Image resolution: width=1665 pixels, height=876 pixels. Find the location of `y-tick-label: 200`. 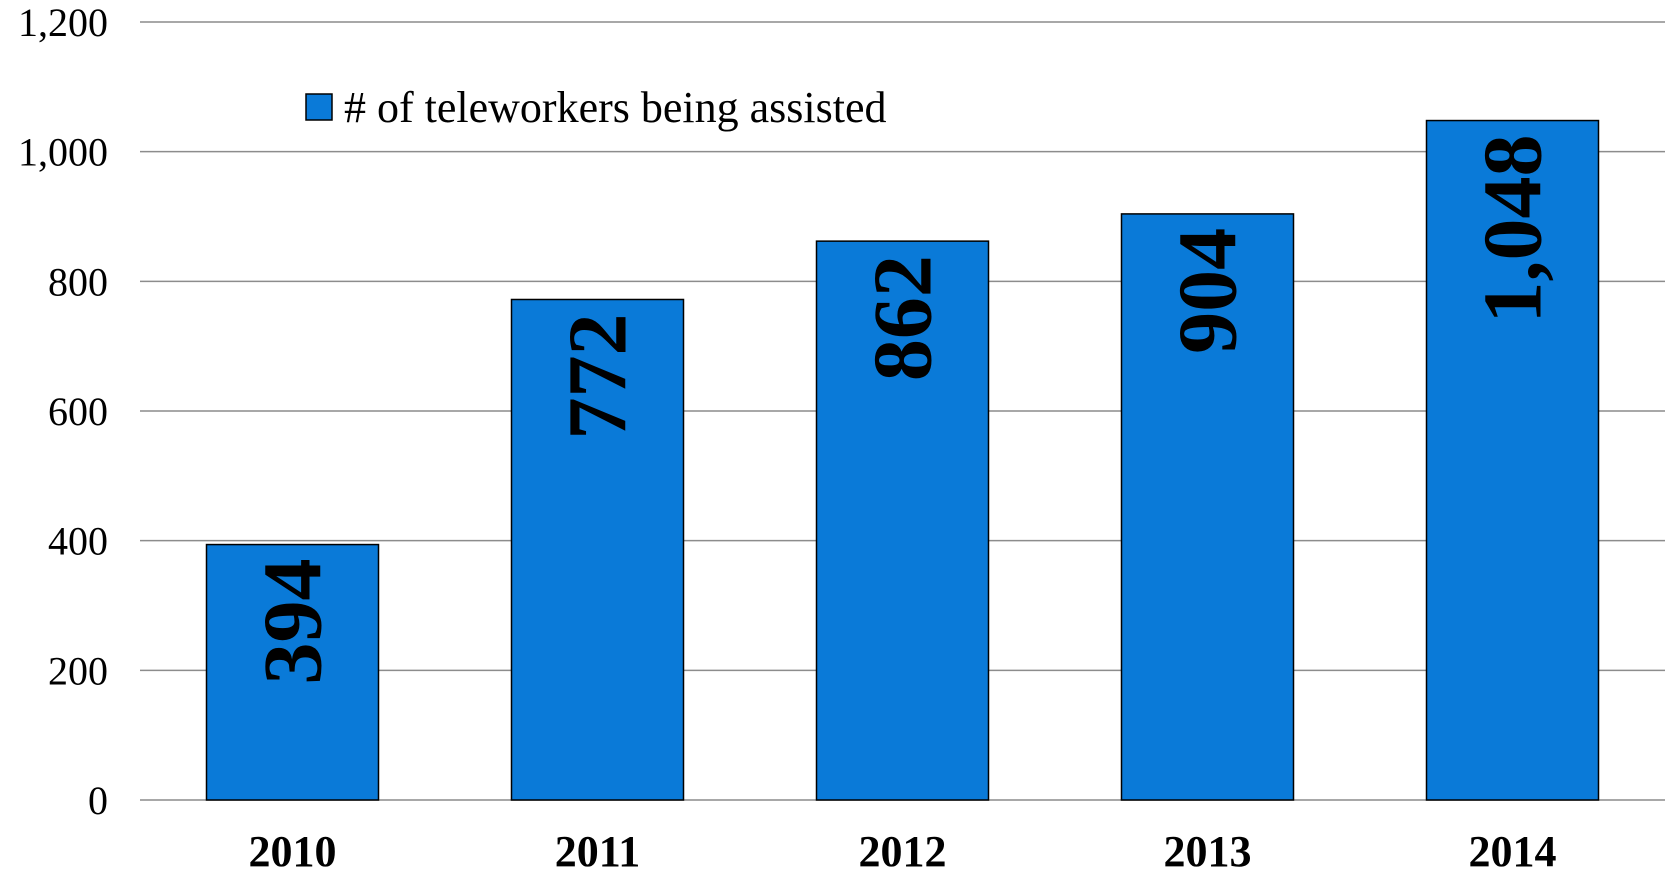

y-tick-label: 200 is located at coordinates (78, 670).